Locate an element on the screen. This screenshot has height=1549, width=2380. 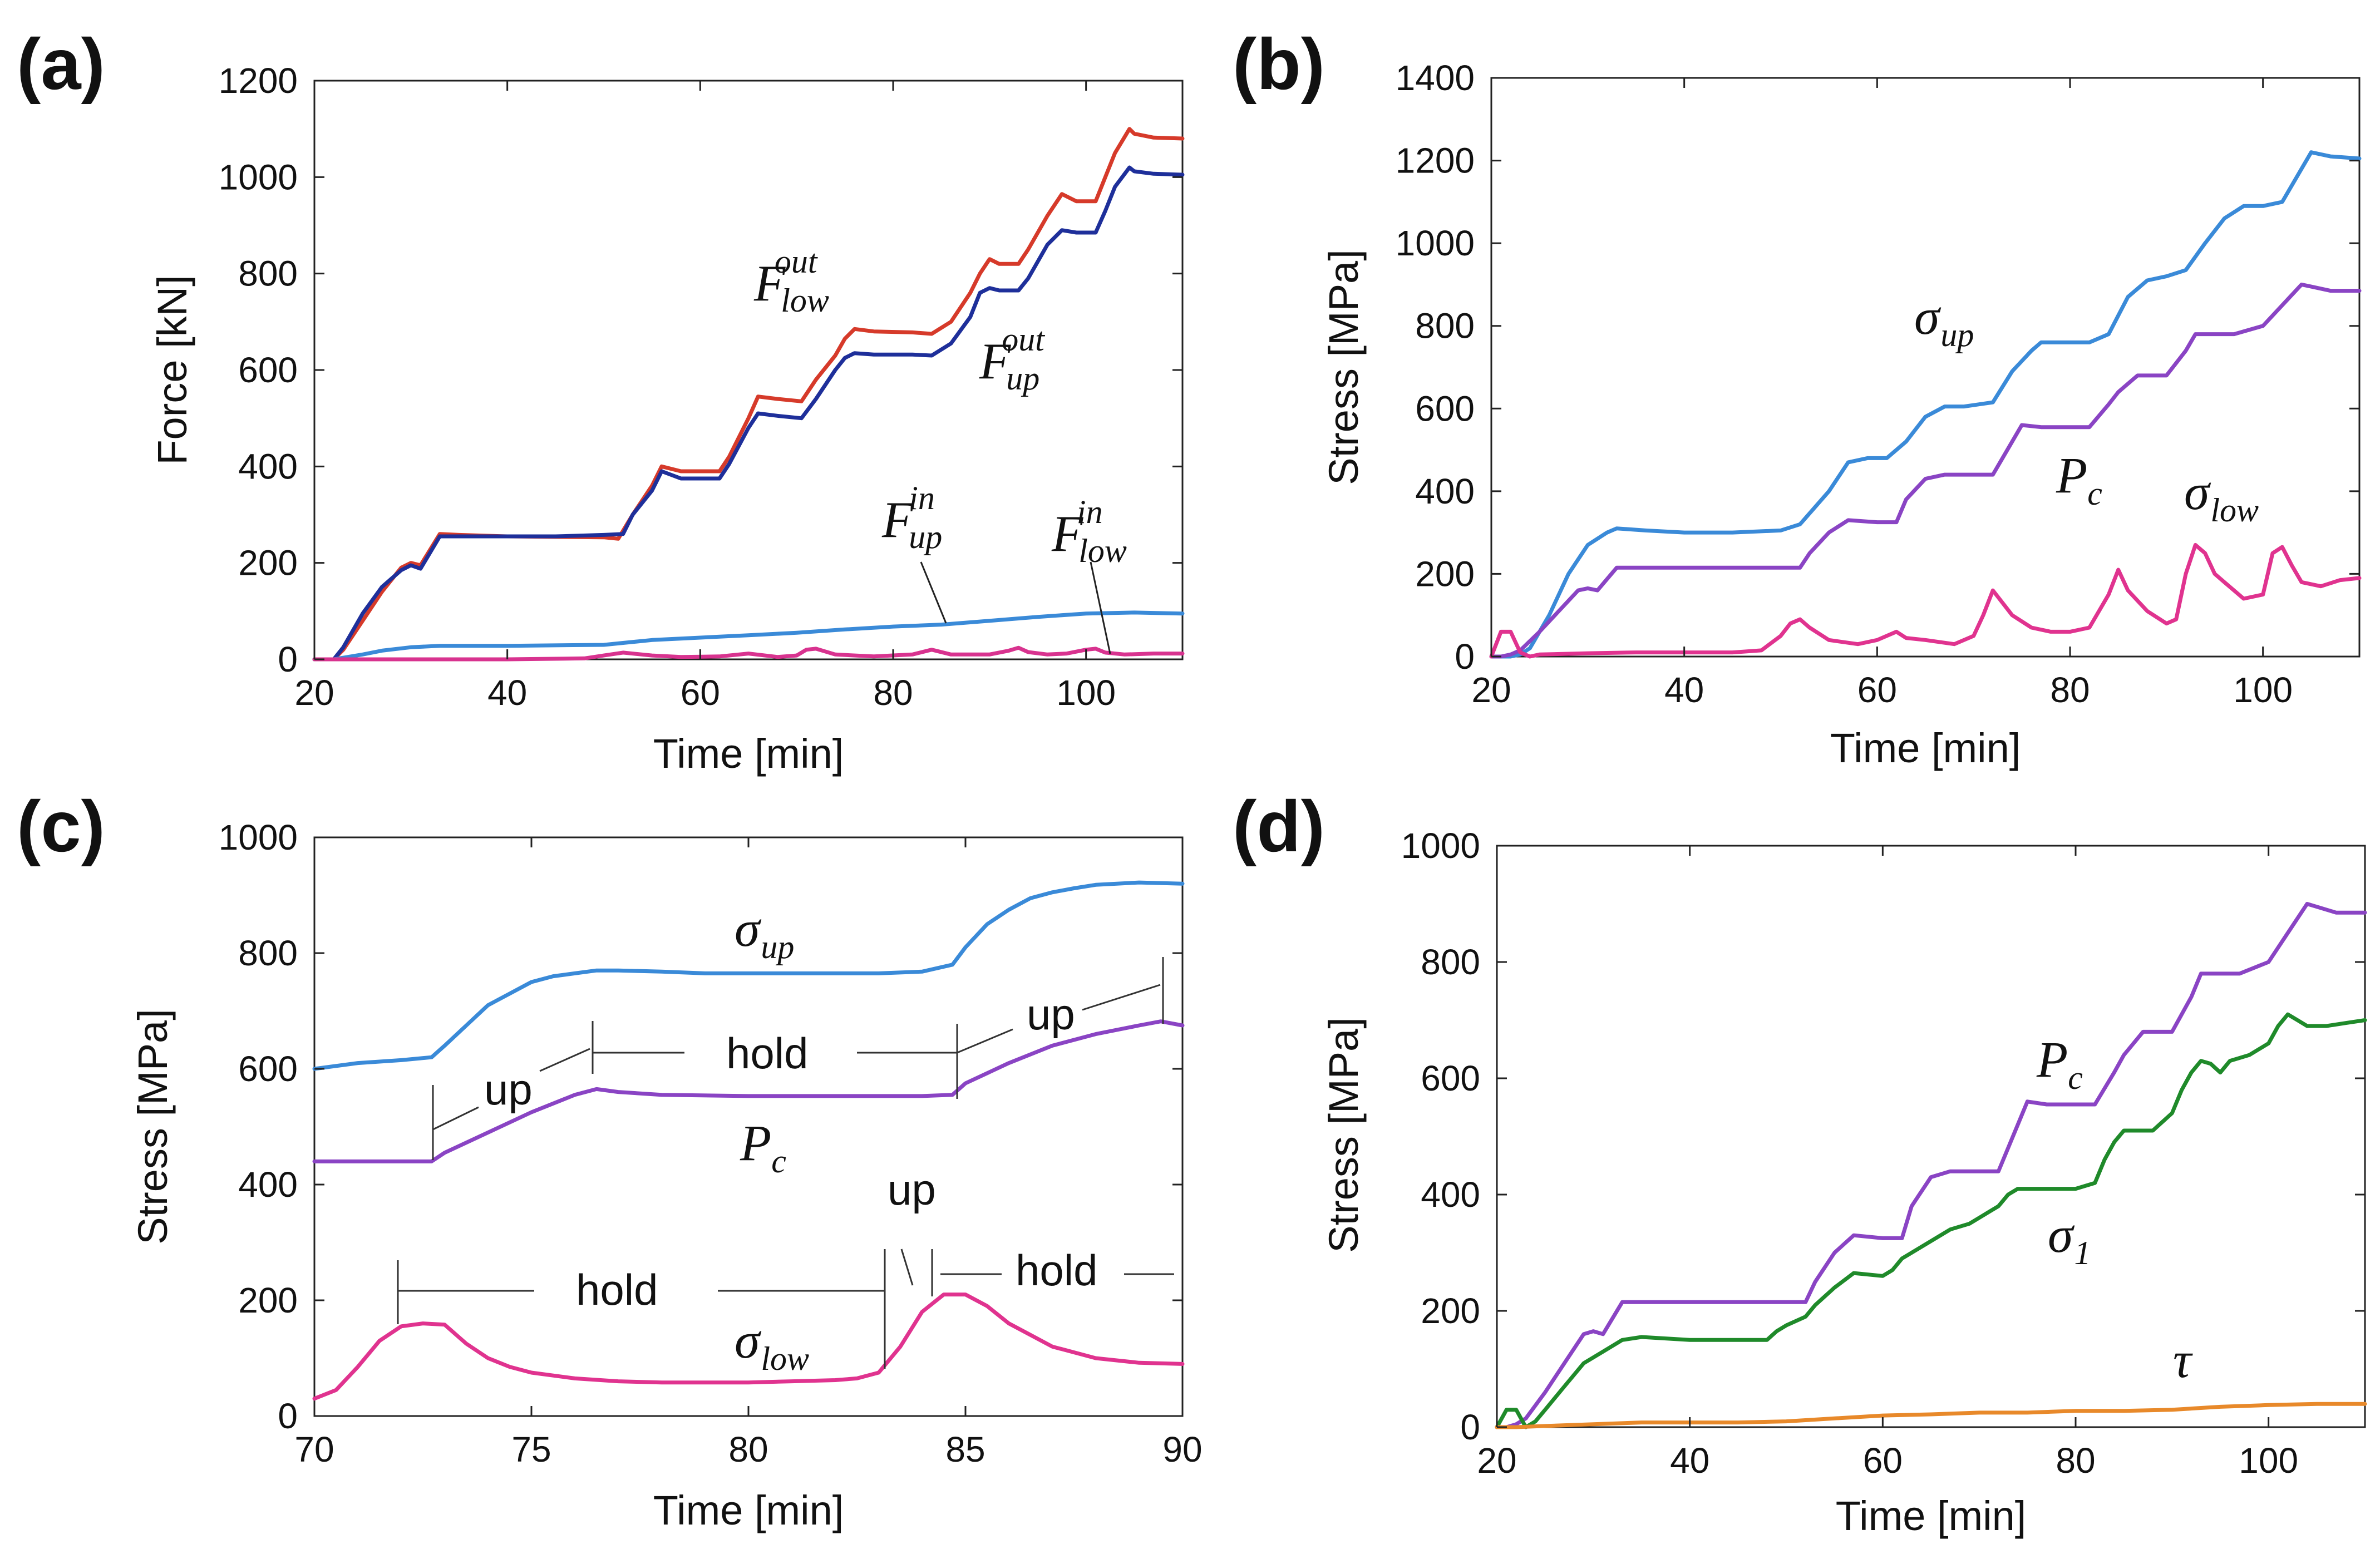
panel-d-plot is located at coordinates (1931, 1165).